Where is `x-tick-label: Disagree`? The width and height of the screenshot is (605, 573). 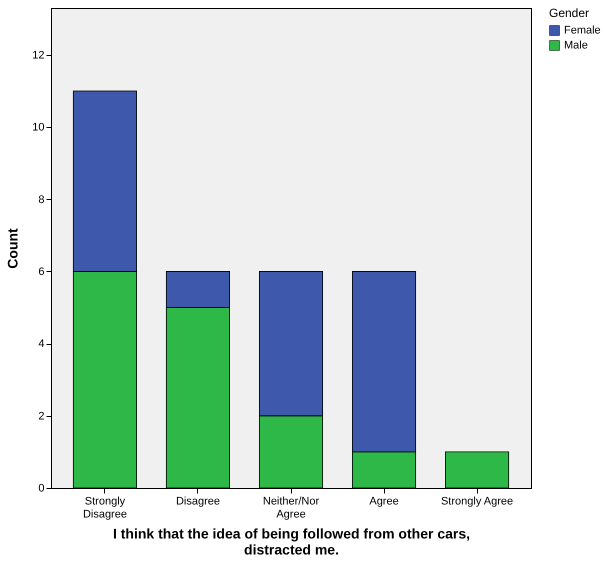 x-tick-label: Disagree is located at coordinates (198, 502).